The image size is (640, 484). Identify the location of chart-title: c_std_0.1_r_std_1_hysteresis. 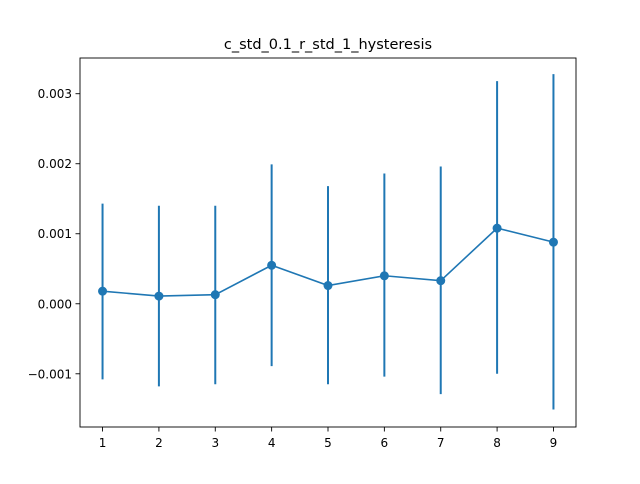
(328, 45).